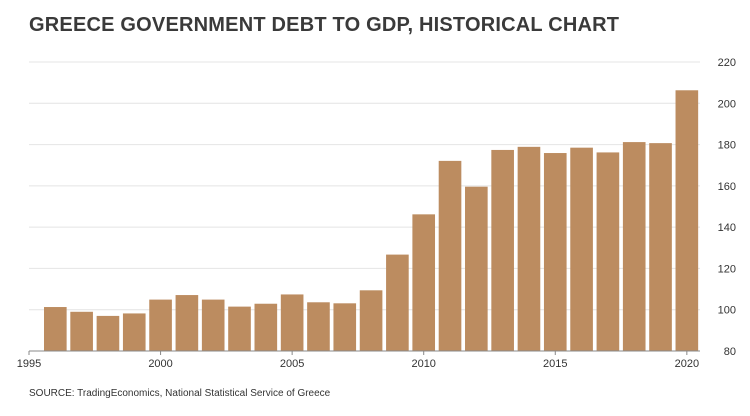 The image size is (750, 416). What do you see at coordinates (727, 63) in the screenshot?
I see `y-tick-label: 220` at bounding box center [727, 63].